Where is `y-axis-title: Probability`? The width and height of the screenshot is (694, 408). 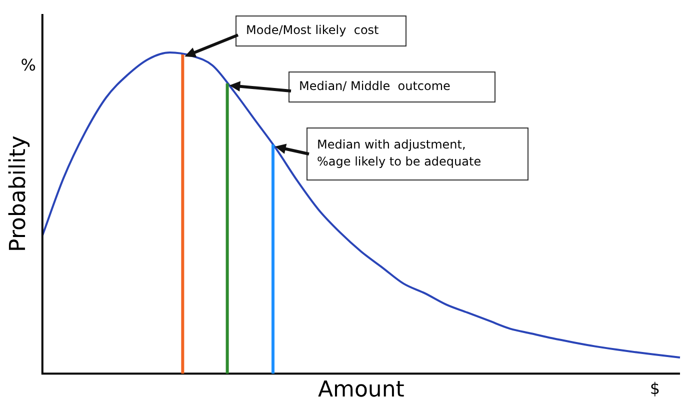
y-axis-title: Probability is located at coordinates (18, 194).